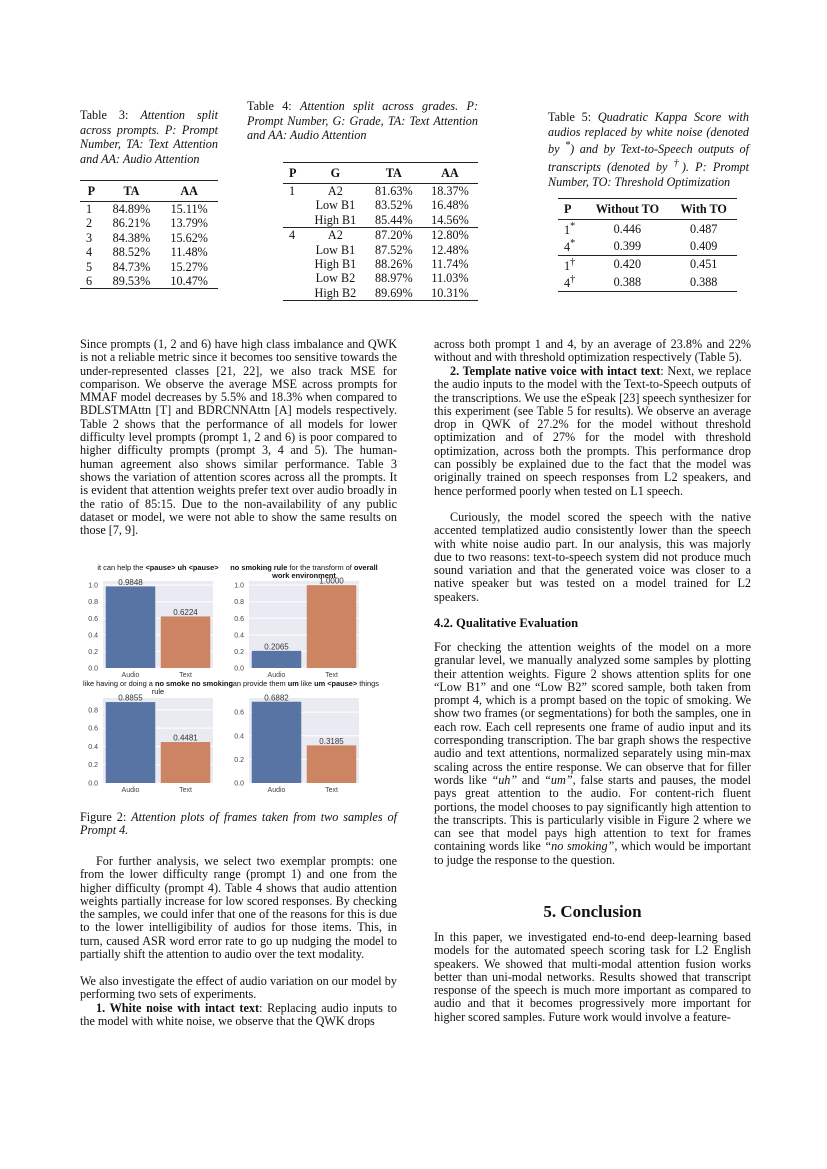  I want to click on table5-cell: 0.409, so click(703, 246).